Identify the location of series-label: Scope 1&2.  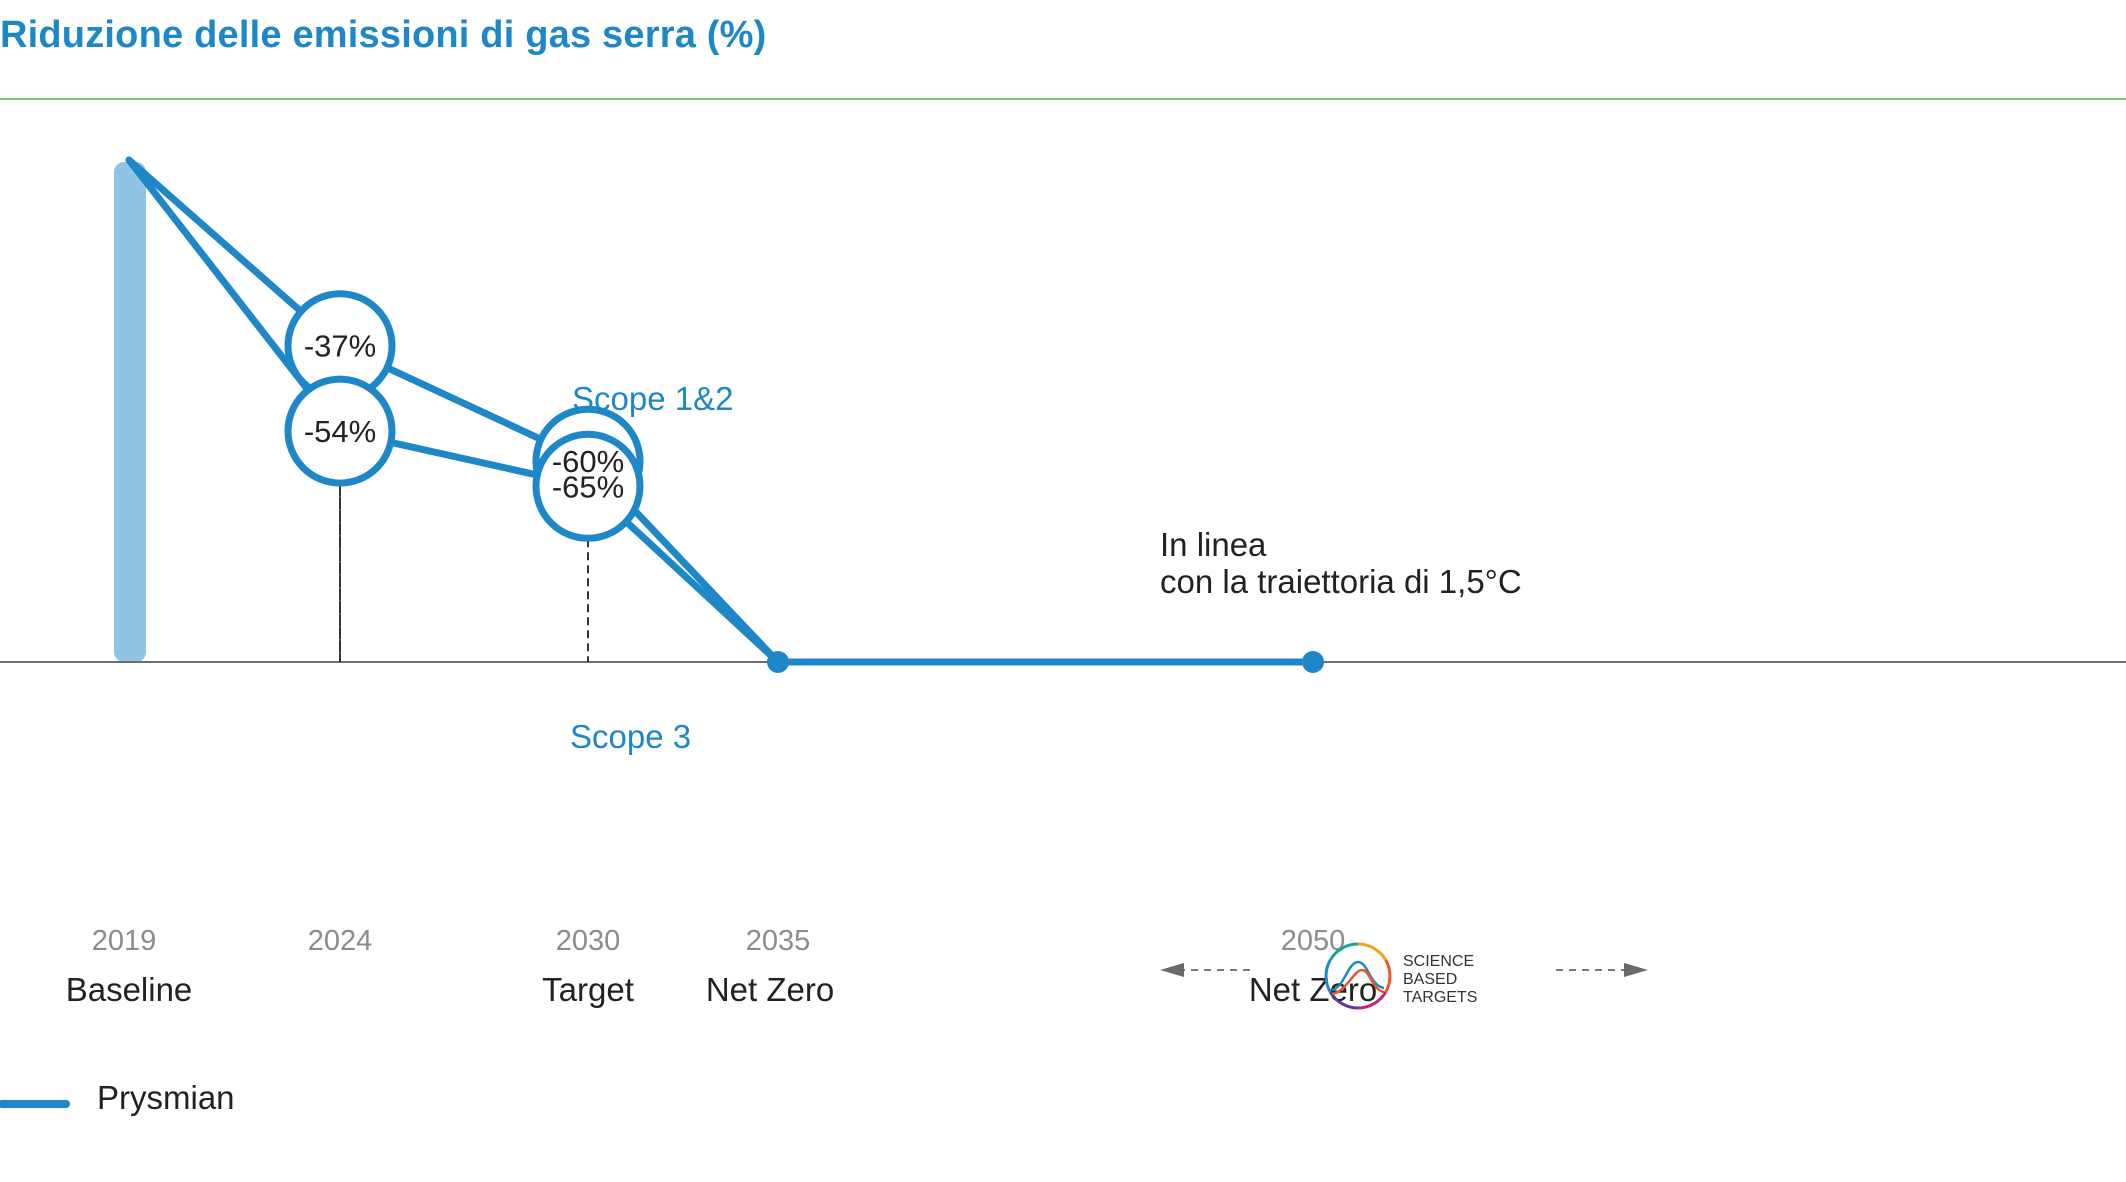
(652, 398).